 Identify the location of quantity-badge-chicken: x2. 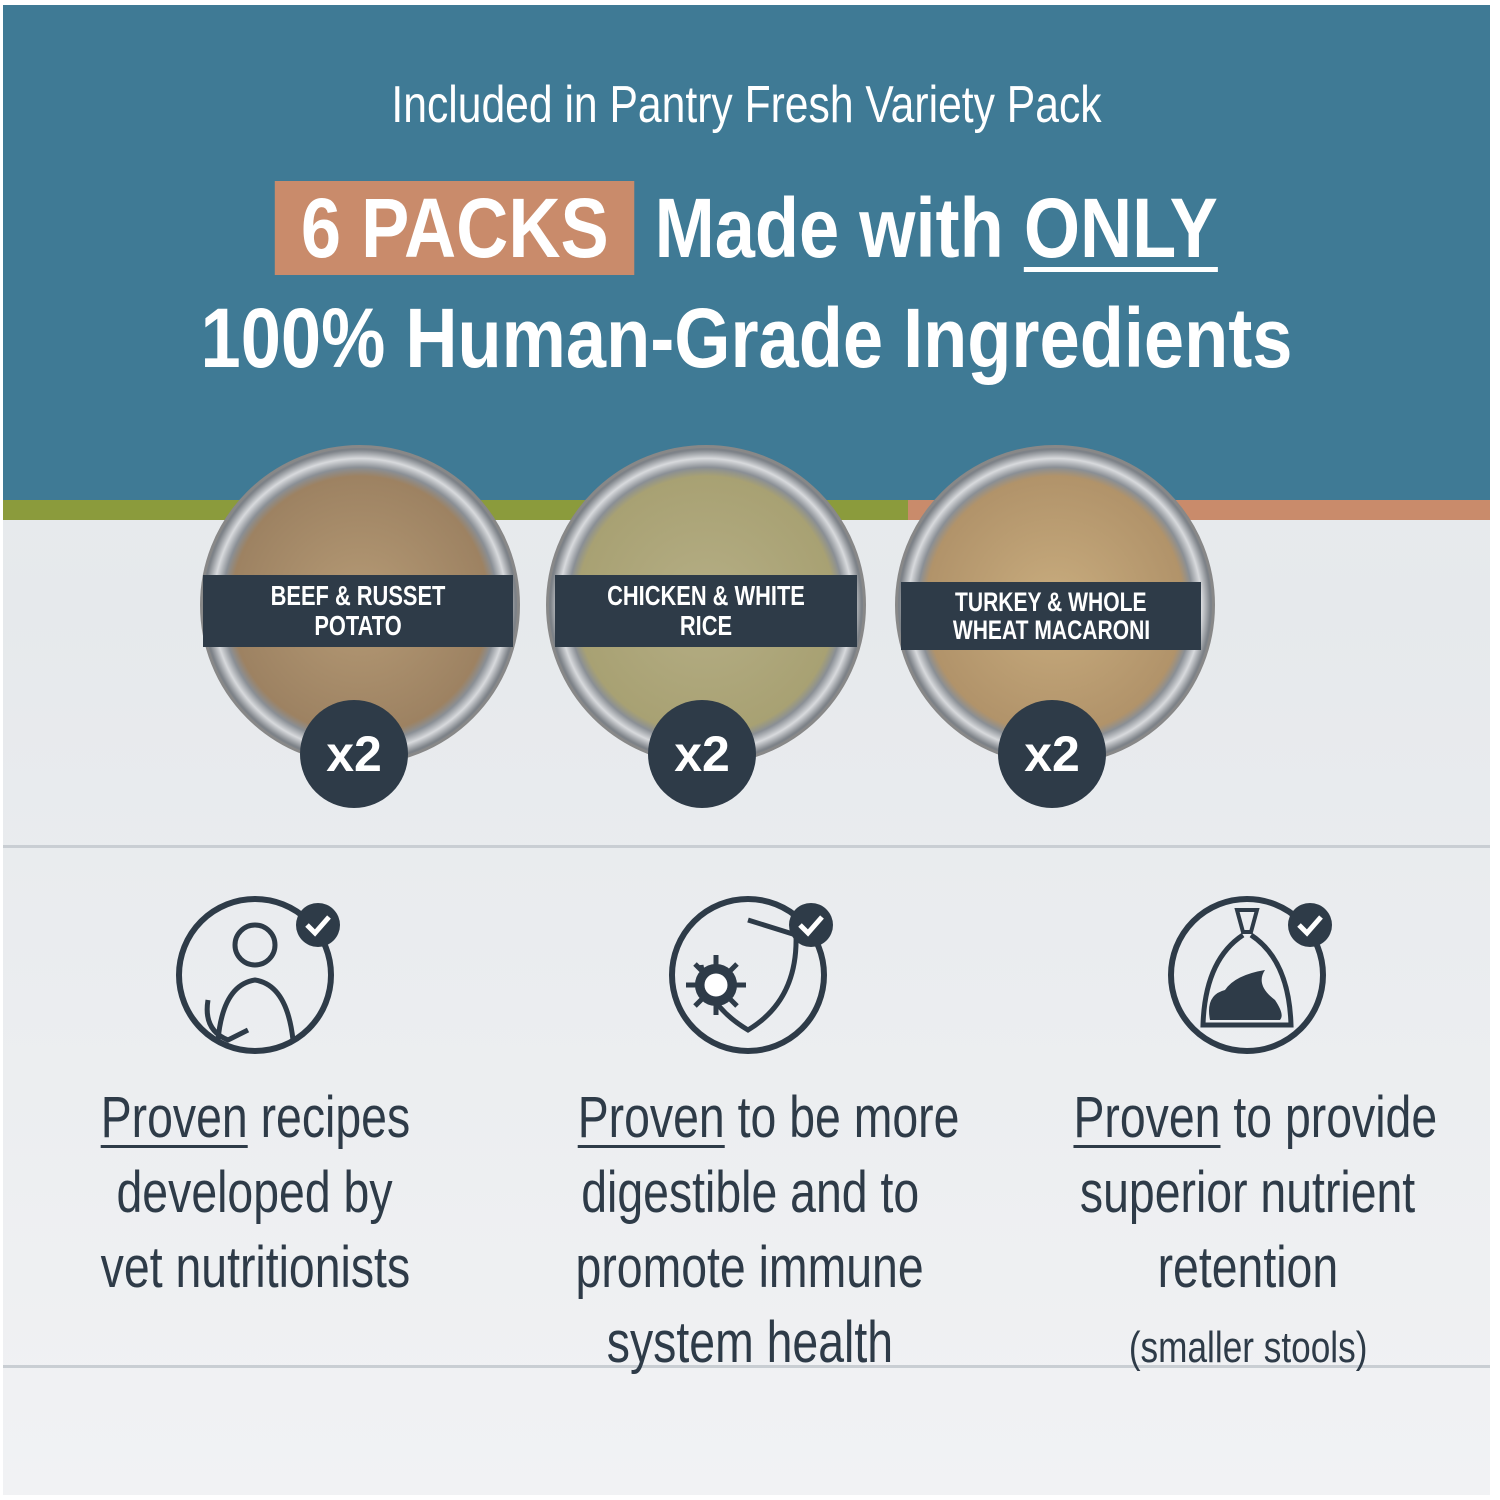
(702, 754).